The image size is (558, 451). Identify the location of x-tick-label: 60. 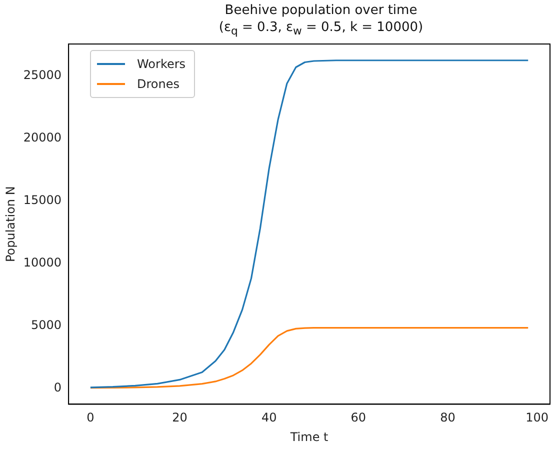
(358, 417).